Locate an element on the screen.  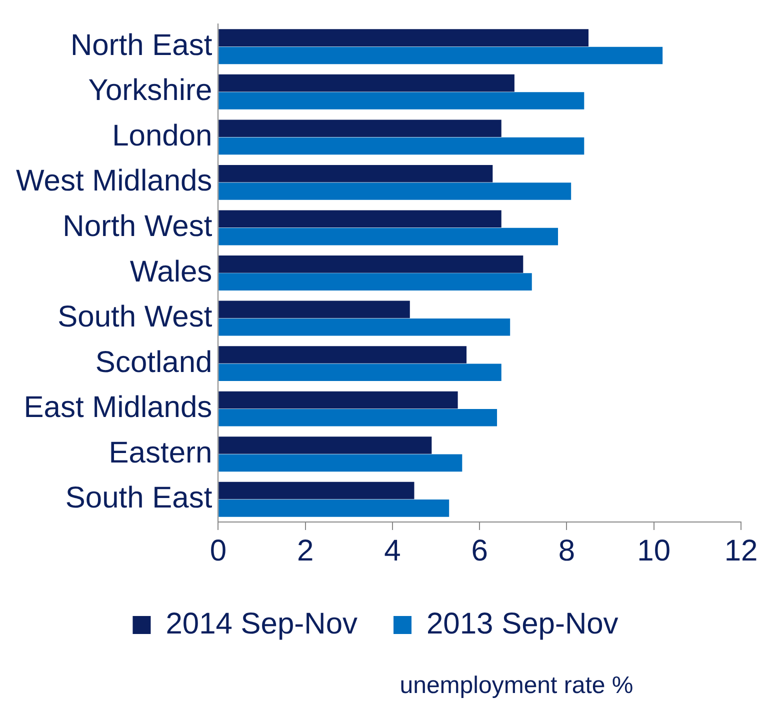
y-tick-label: London is located at coordinates (162, 135).